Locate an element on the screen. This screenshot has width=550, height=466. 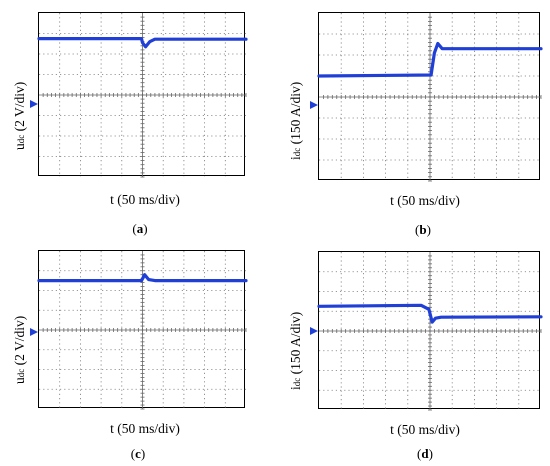
ylabel-b: idc (150 A/div) is located at coordinates (295, 120).